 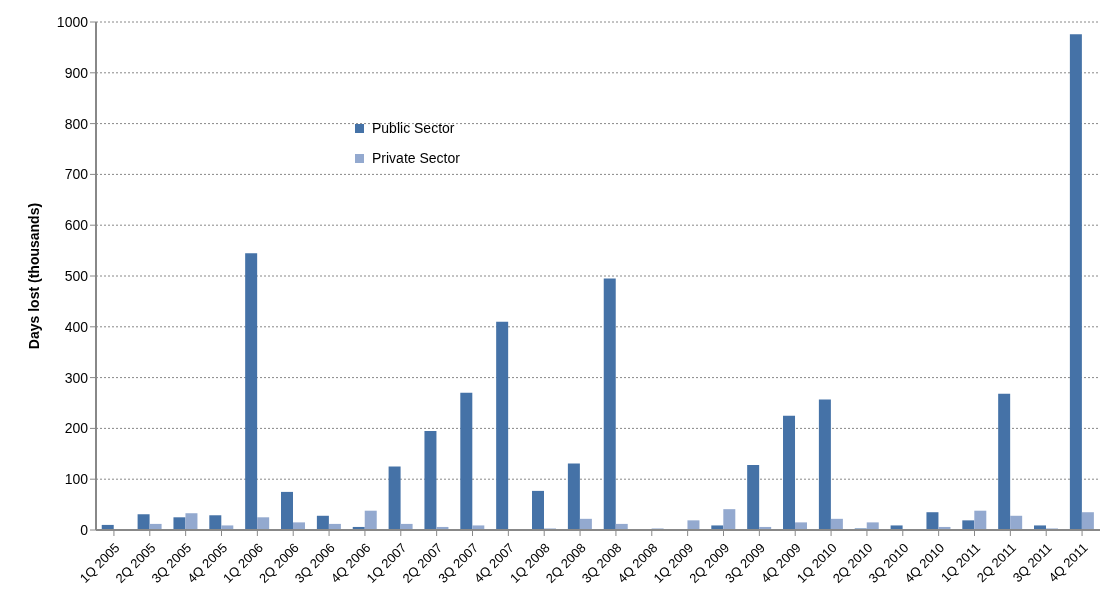 I want to click on legend-label: Public Sector, so click(x=413, y=128).